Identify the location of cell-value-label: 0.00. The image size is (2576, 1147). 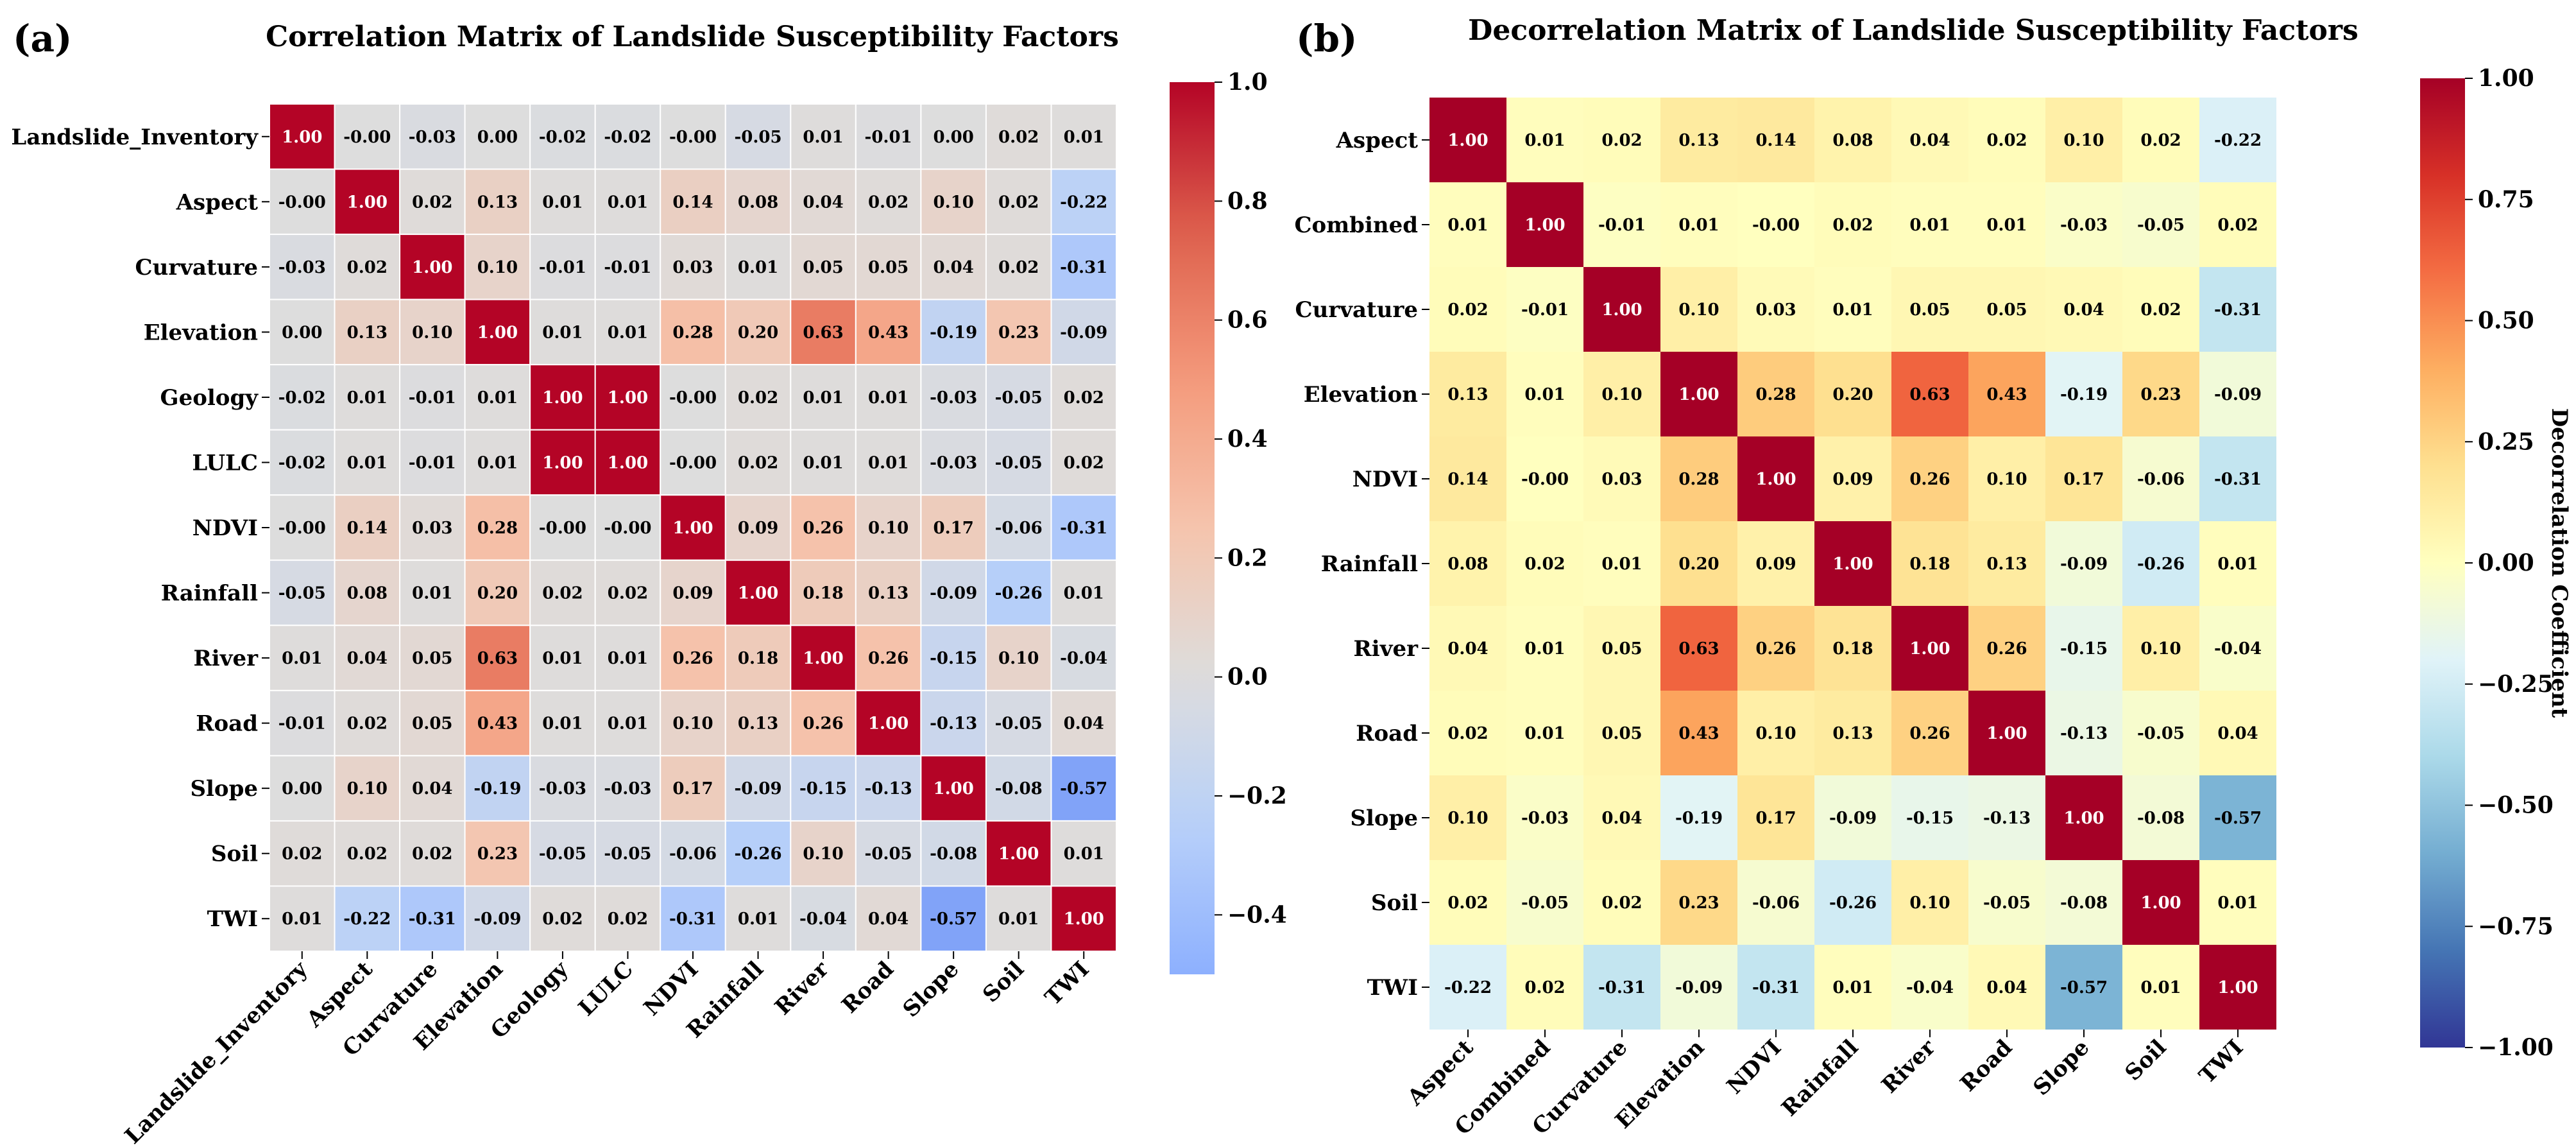
(302, 788).